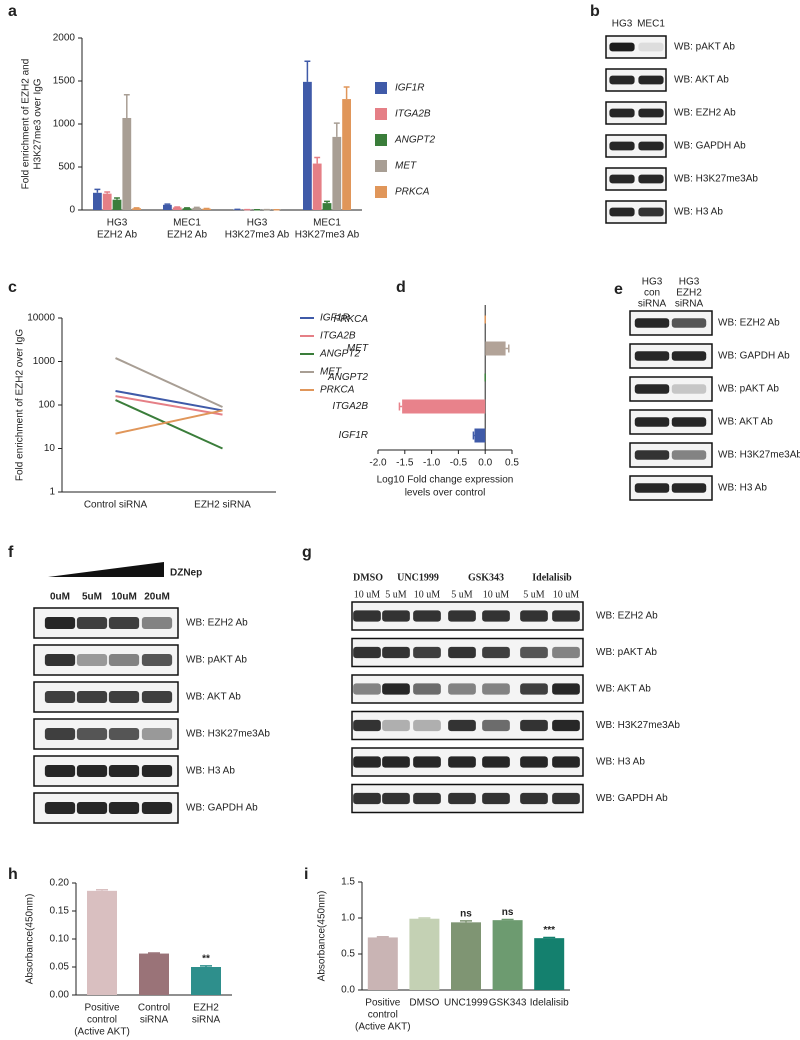  What do you see at coordinates (595, 11) in the screenshot?
I see `panel-letter: b` at bounding box center [595, 11].